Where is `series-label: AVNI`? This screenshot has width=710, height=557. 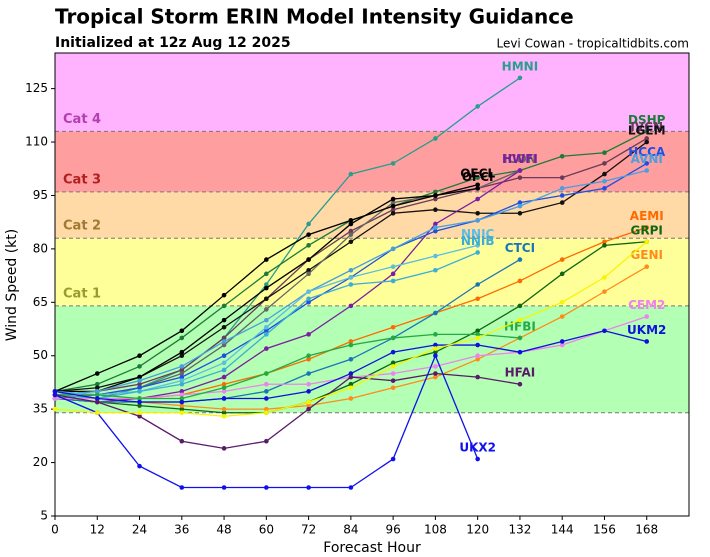 series-label: AVNI is located at coordinates (647, 159).